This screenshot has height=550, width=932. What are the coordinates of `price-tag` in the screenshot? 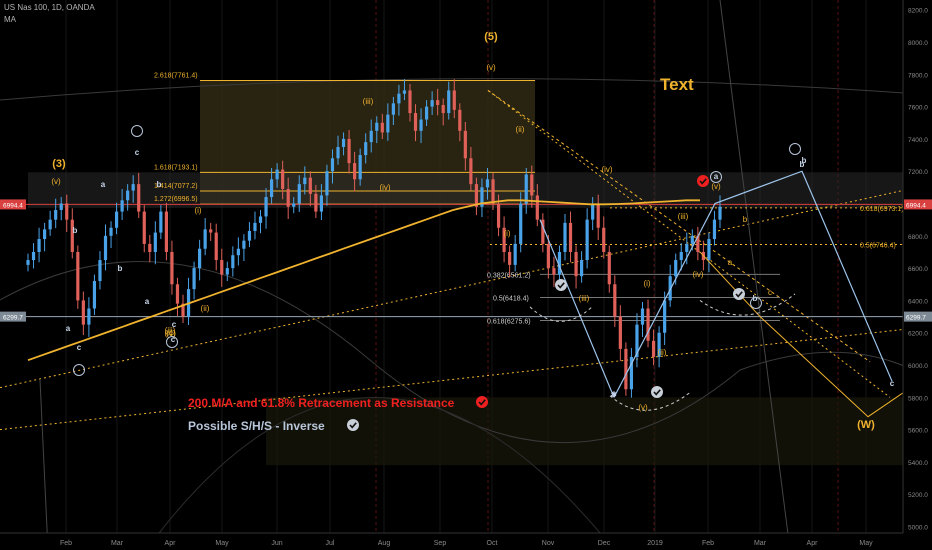 It's located at (918, 204).